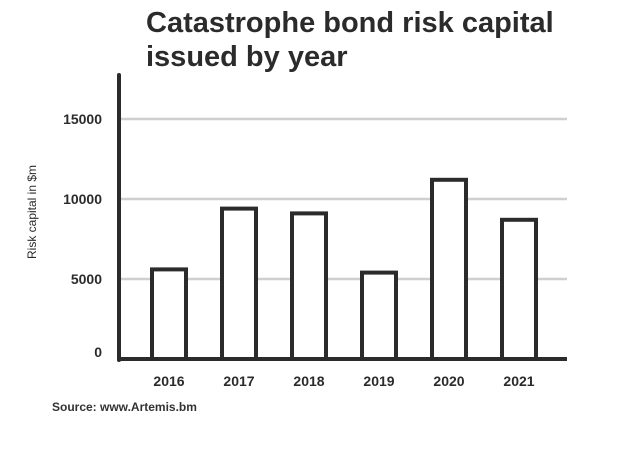  What do you see at coordinates (308, 381) in the screenshot?
I see `x-tick-label-2018: 2018` at bounding box center [308, 381].